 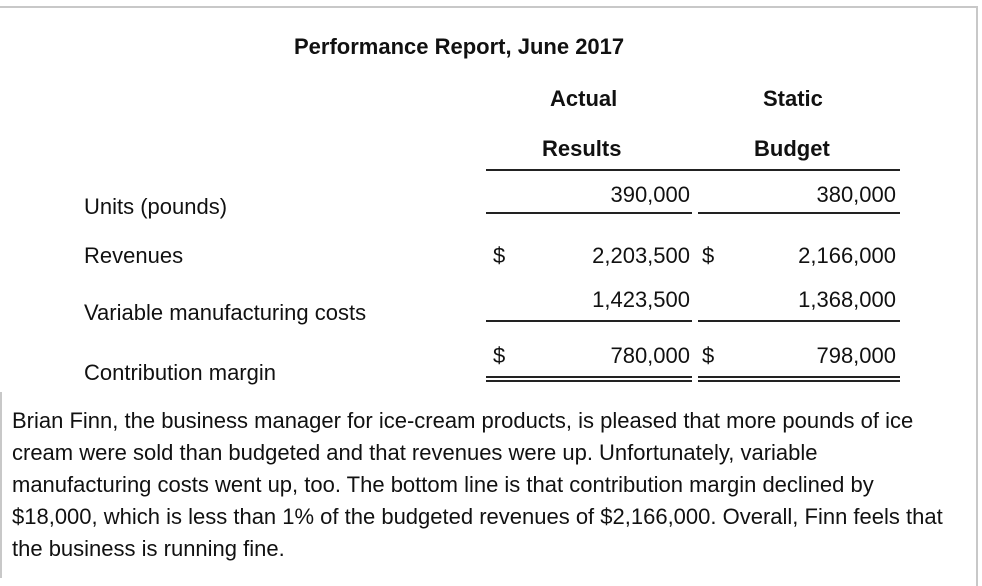 I want to click on units-rule-actual, so click(x=589, y=213).